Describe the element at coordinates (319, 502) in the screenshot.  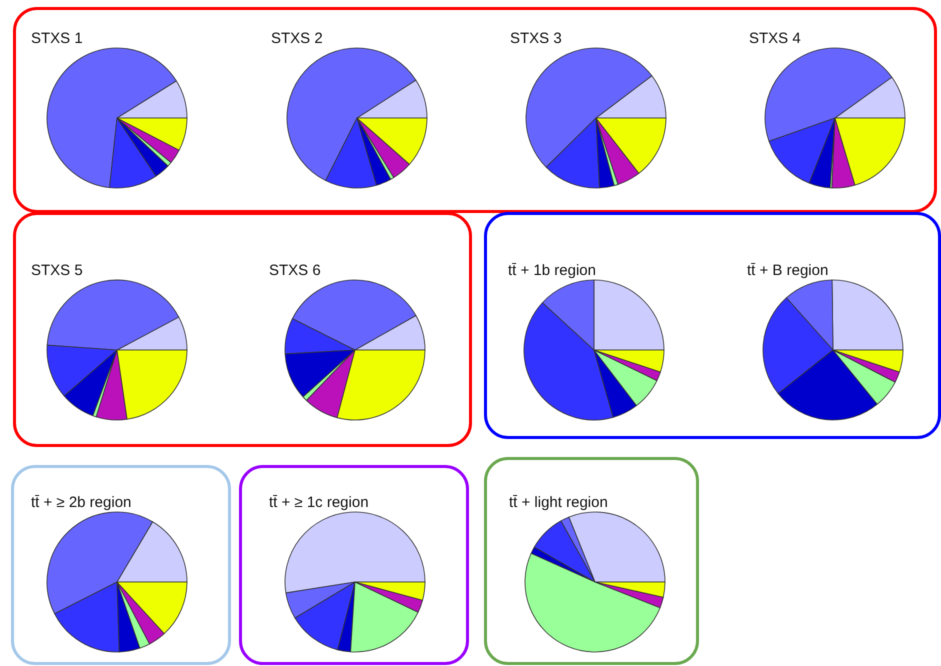
I see `chart-title: tt̄ + ≥ 1c region` at that location.